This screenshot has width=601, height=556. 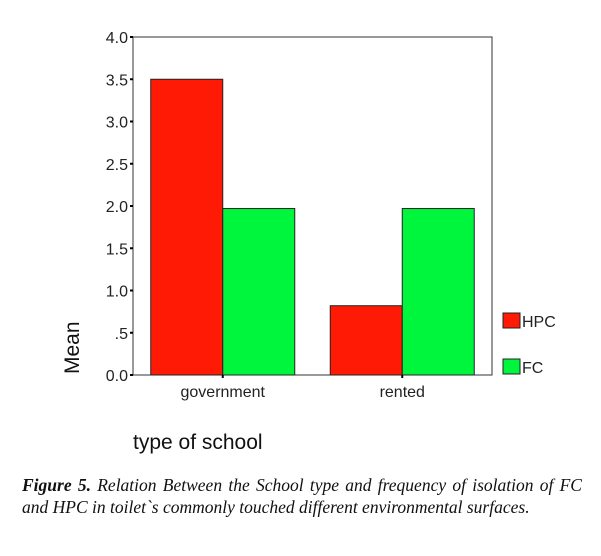 I want to click on legend-swatch-hpc, so click(x=511, y=320).